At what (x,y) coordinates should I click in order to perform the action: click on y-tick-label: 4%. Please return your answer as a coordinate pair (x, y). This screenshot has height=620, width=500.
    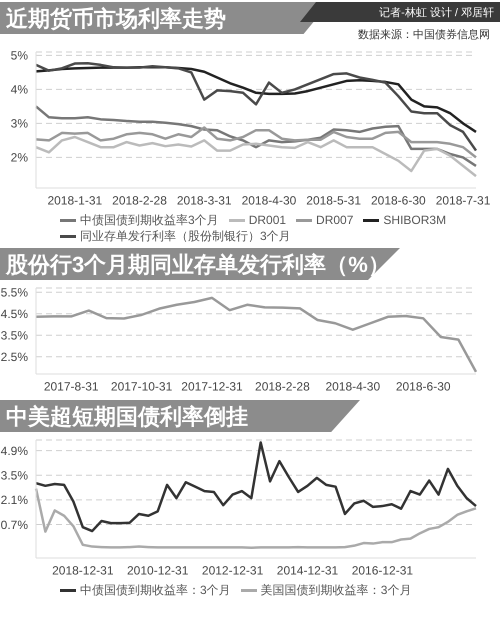
    Looking at the image, I should click on (19, 89).